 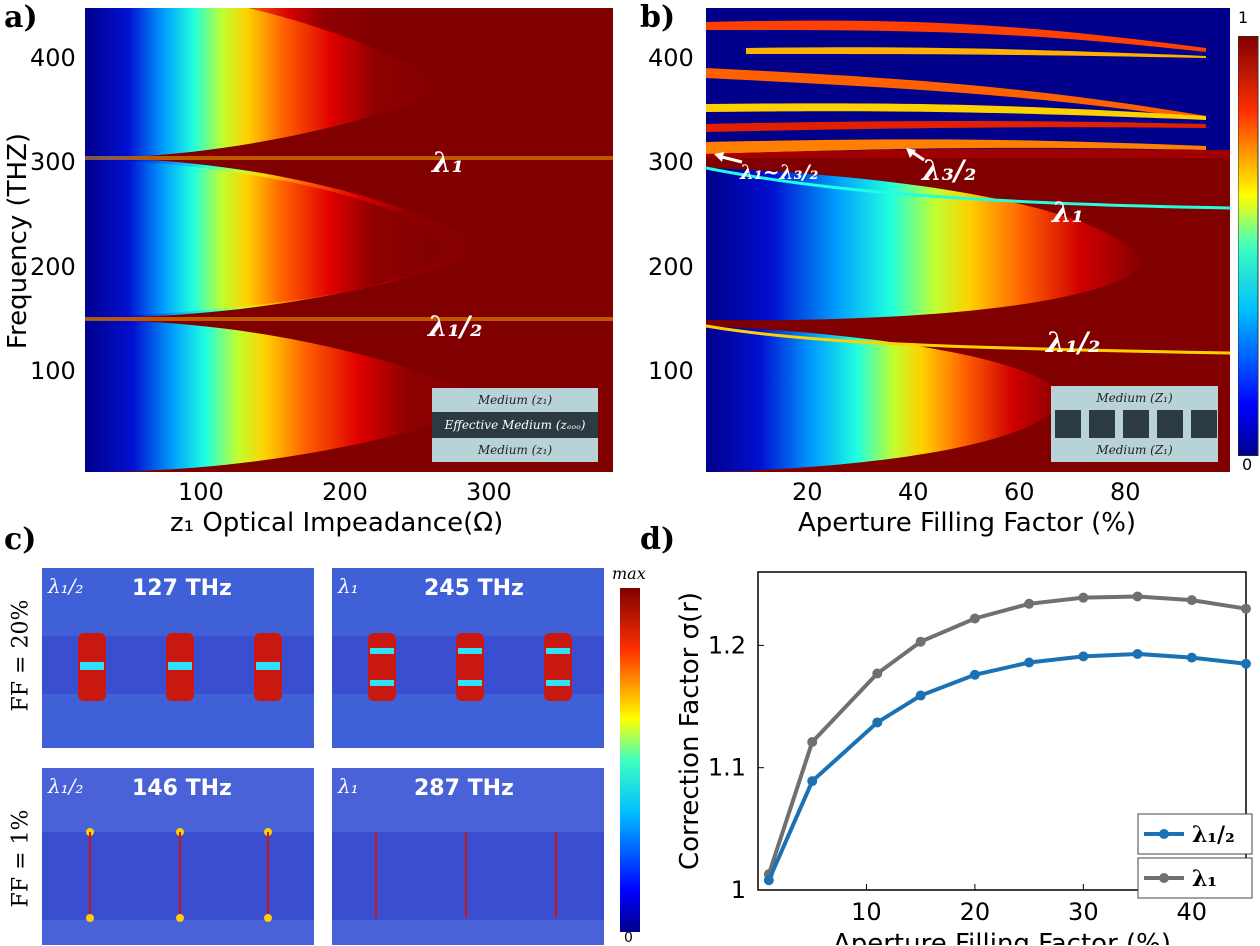 What do you see at coordinates (779, 172) in the screenshot?
I see `annot-b-lambda1-lambda32: λ₁~λ₃/₂` at bounding box center [779, 172].